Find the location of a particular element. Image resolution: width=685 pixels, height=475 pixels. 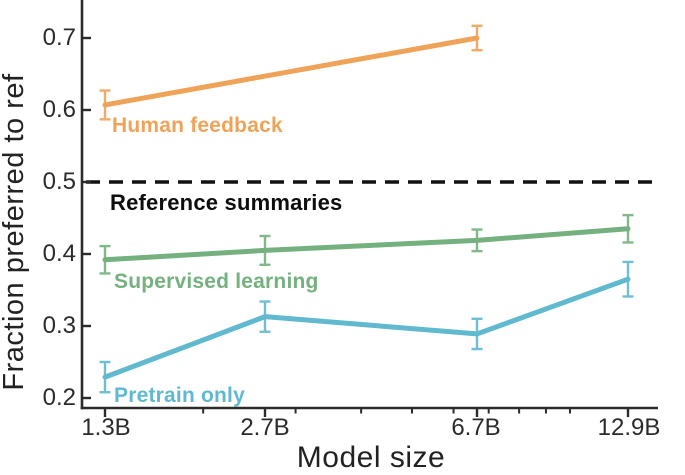

series-line-human-feedback is located at coordinates (291, 71).